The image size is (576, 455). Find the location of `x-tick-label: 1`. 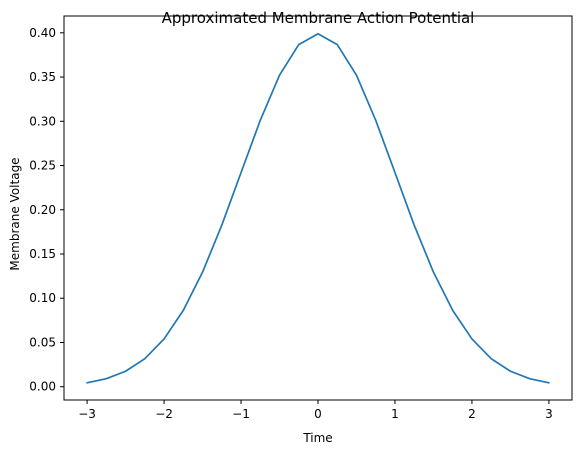

x-tick-label: 1 is located at coordinates (395, 414).